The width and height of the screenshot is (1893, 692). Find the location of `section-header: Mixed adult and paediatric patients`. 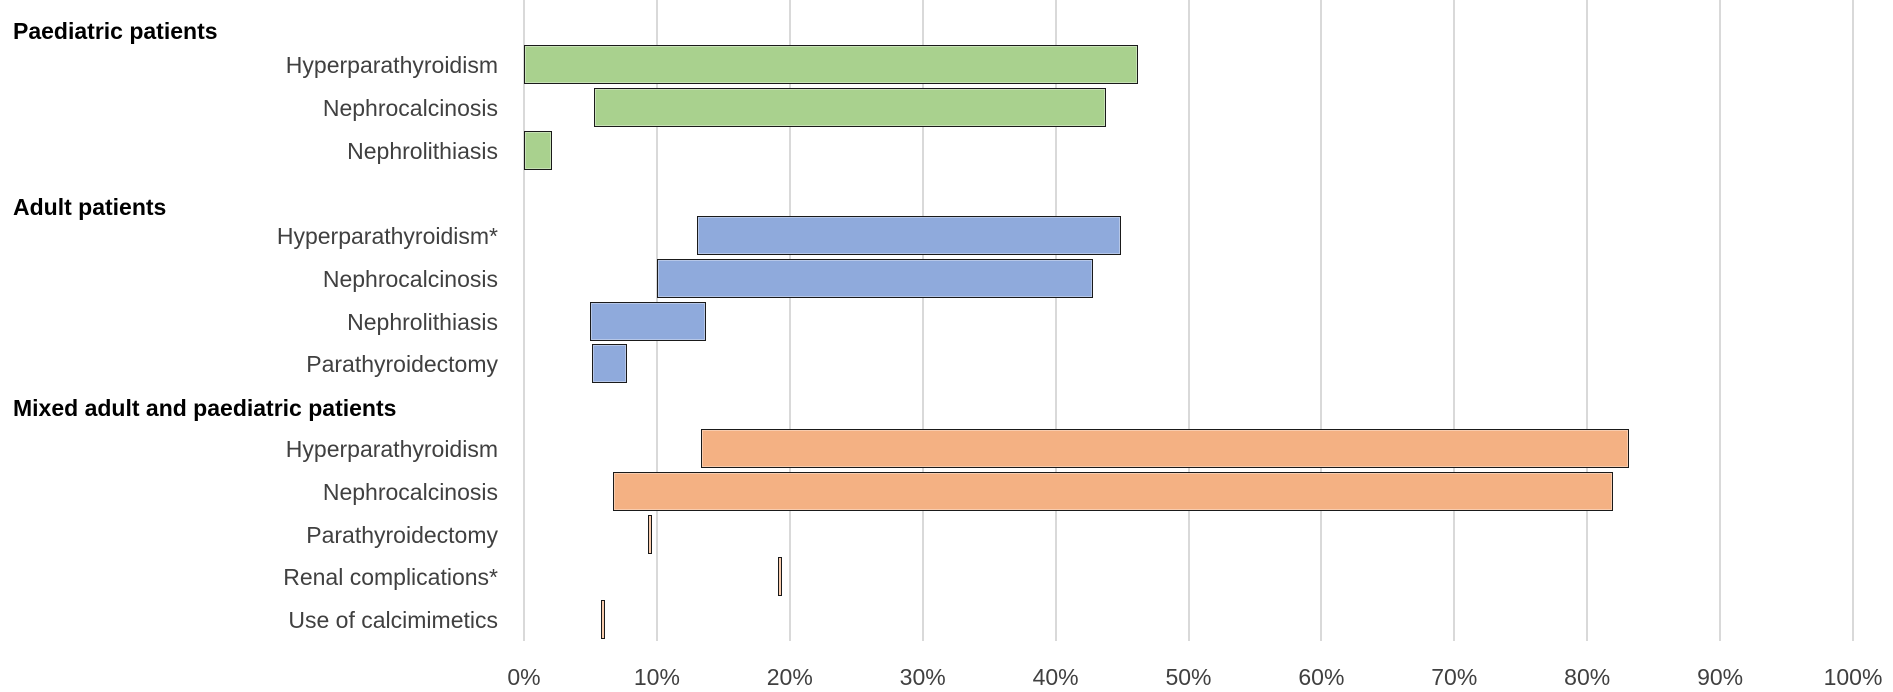

section-header: Mixed adult and paediatric patients is located at coordinates (205, 408).